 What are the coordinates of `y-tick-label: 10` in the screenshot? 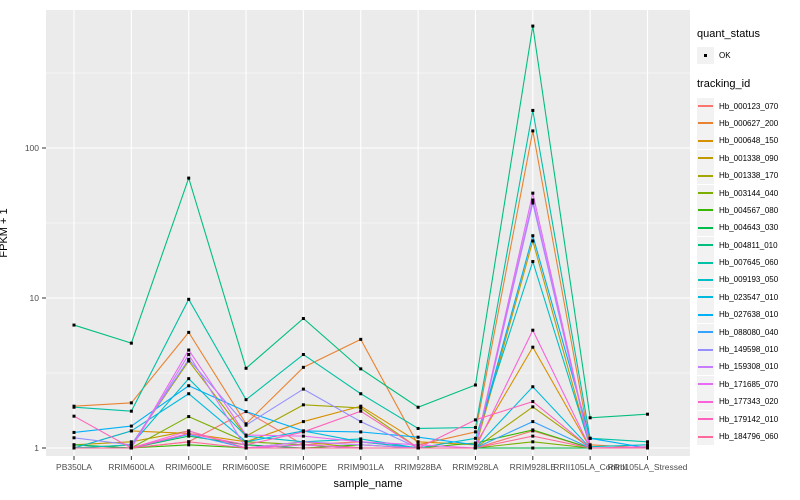 It's located at (35, 298).